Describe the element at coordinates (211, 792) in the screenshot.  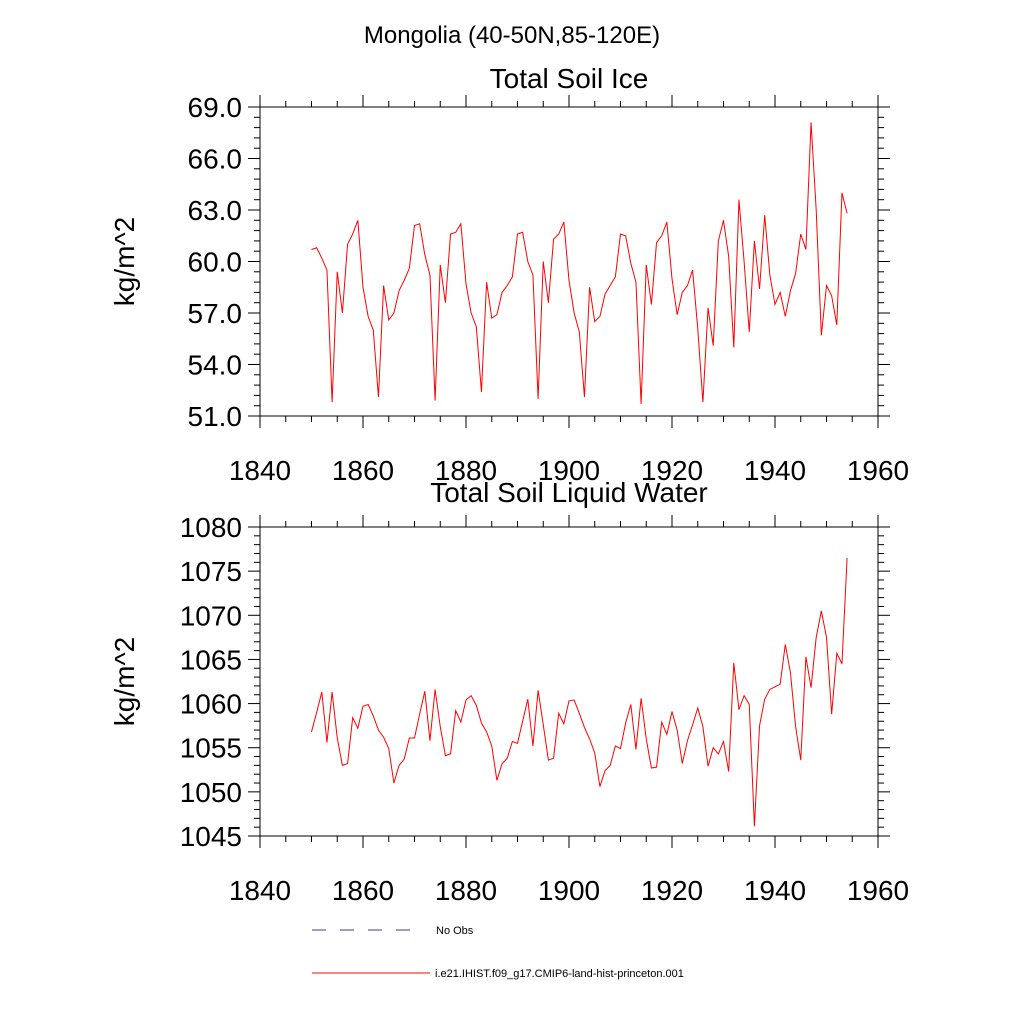
I see `y-tick-label: 1050` at that location.